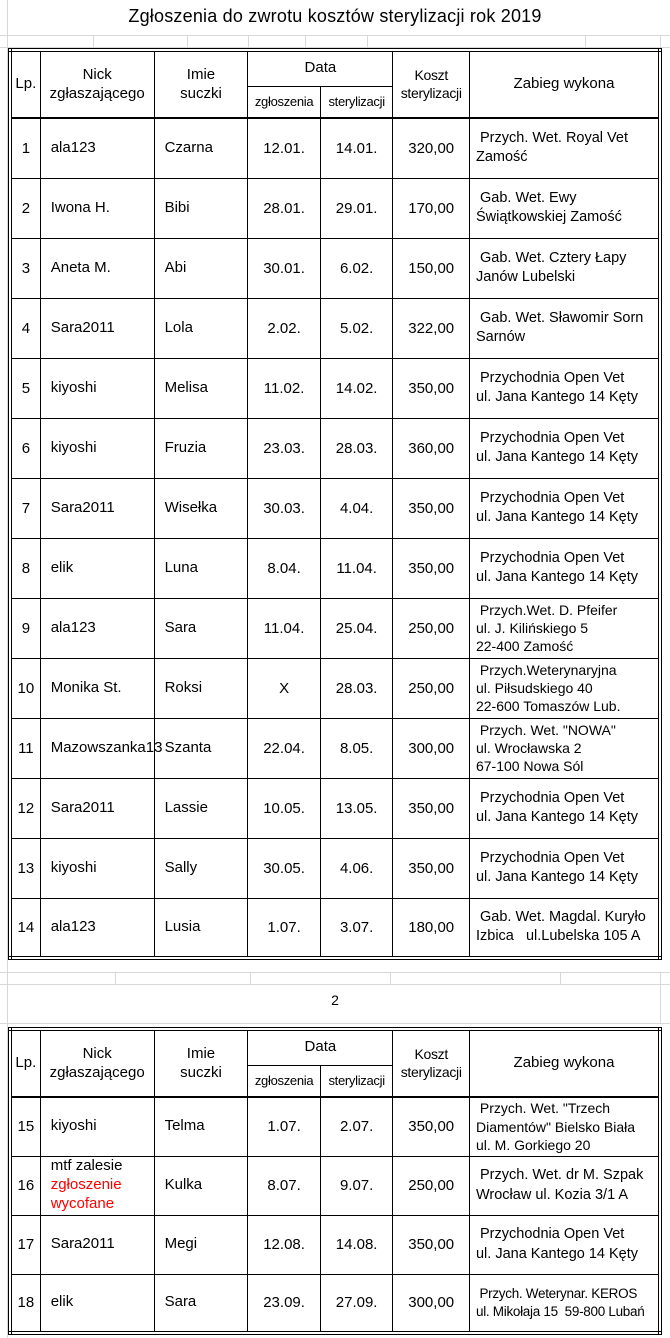 The width and height of the screenshot is (670, 1338). I want to click on header-zabieg: Zabieg wykona, so click(564, 1063).